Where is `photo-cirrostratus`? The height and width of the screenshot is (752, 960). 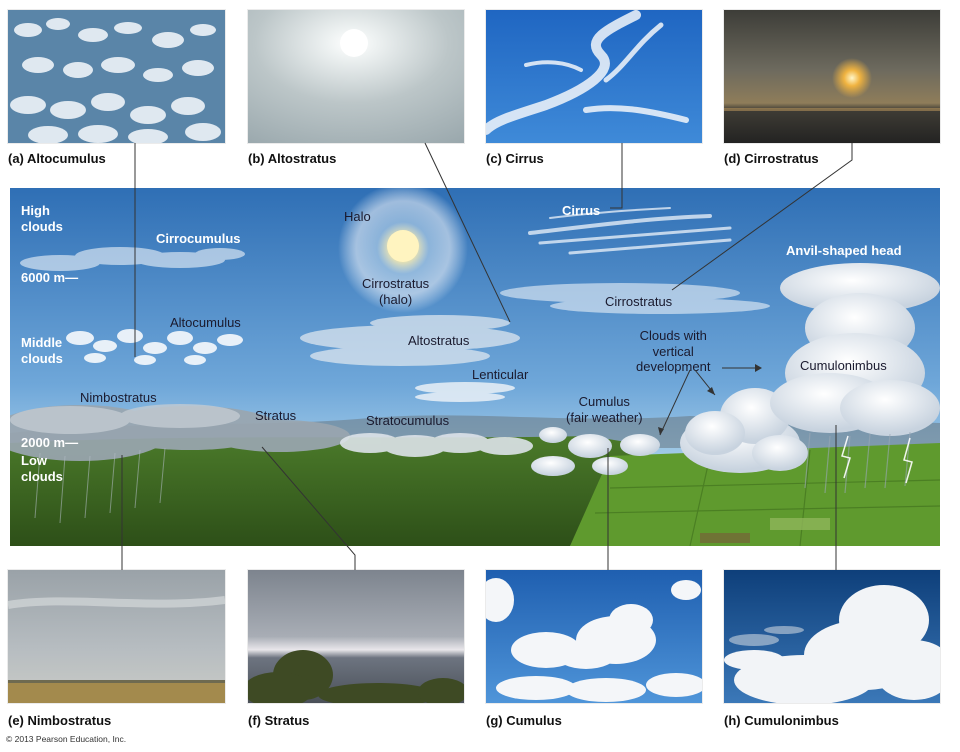
photo-cirrostratus is located at coordinates (832, 76).